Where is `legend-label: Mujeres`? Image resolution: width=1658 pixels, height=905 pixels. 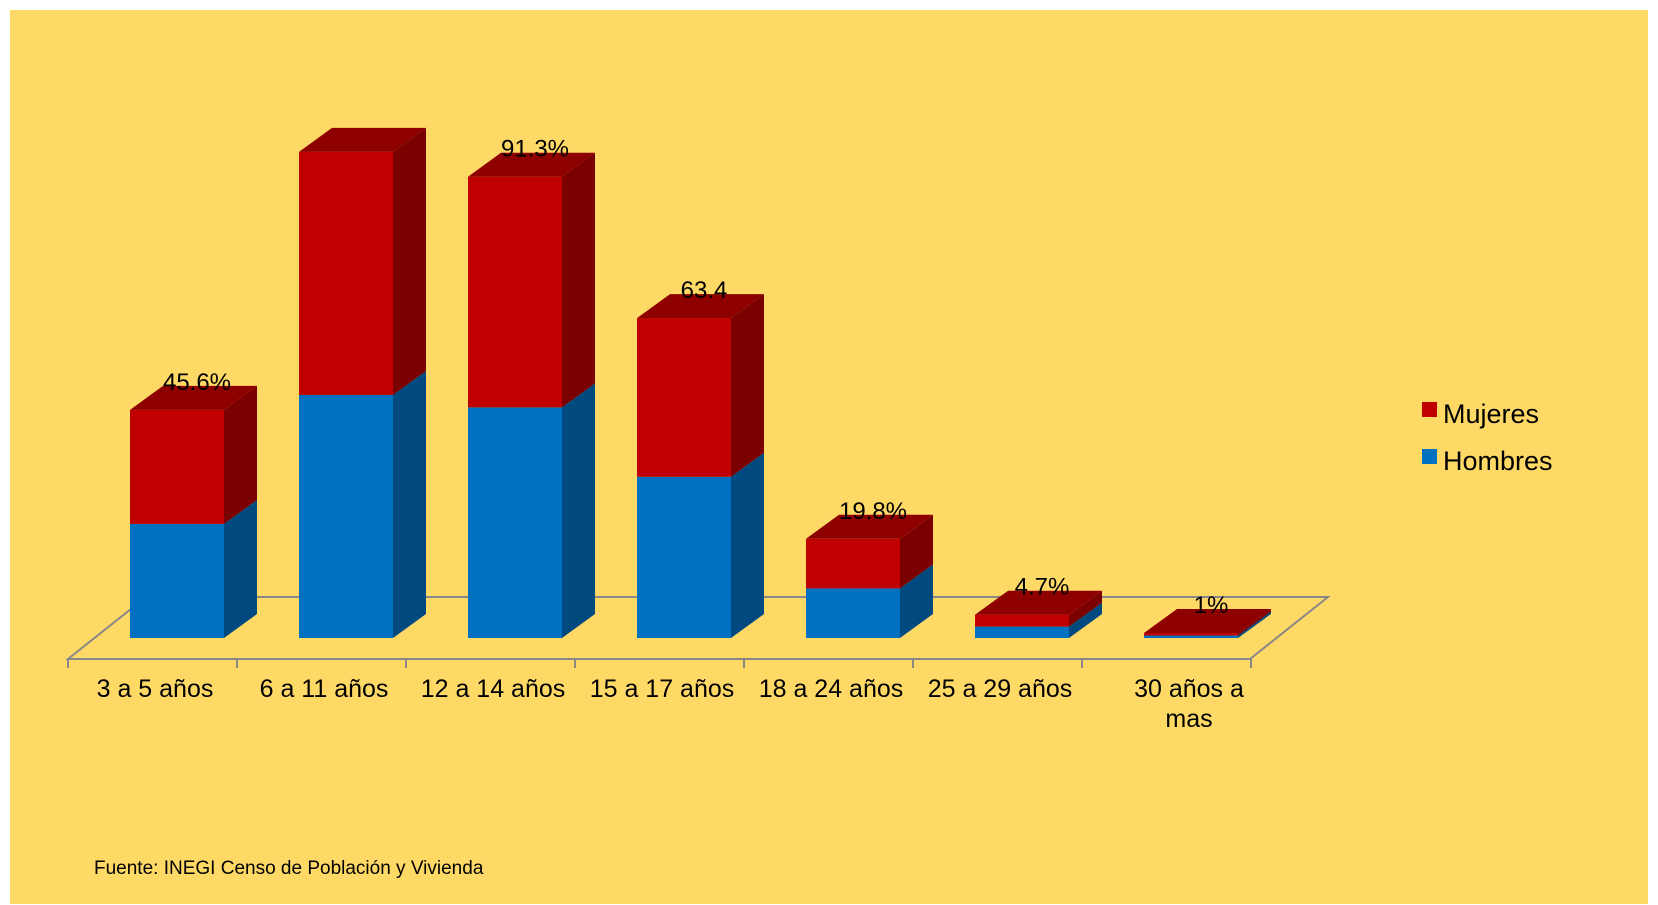
legend-label: Mujeres is located at coordinates (1491, 414).